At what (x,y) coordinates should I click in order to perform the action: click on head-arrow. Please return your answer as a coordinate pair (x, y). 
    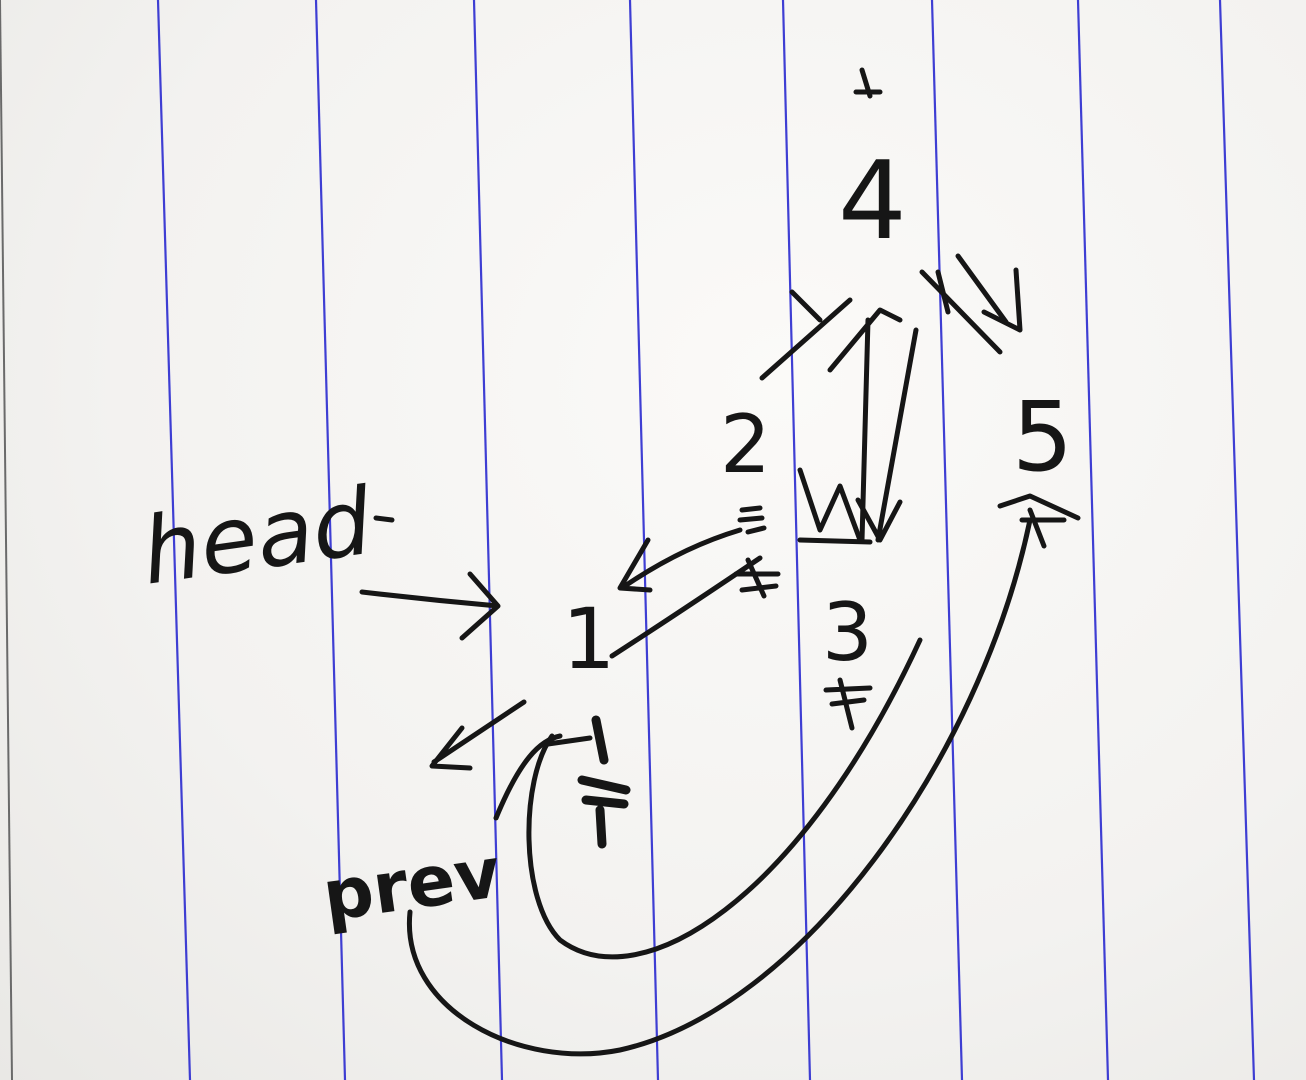
    Looking at the image, I should click on (430, 606).